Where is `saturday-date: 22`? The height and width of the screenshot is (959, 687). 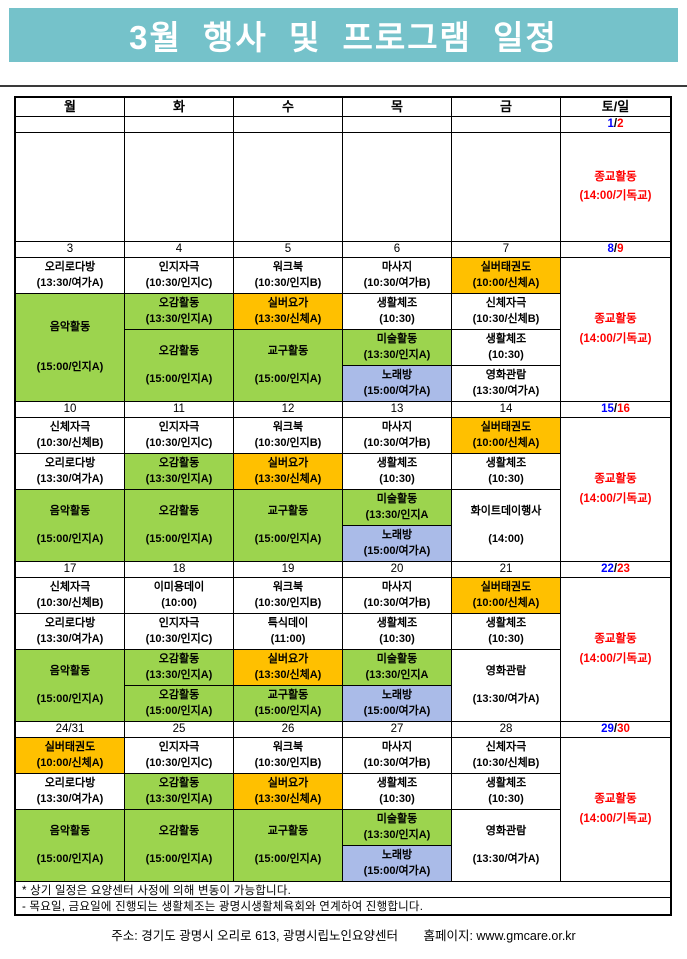
saturday-date: 22 is located at coordinates (607, 568).